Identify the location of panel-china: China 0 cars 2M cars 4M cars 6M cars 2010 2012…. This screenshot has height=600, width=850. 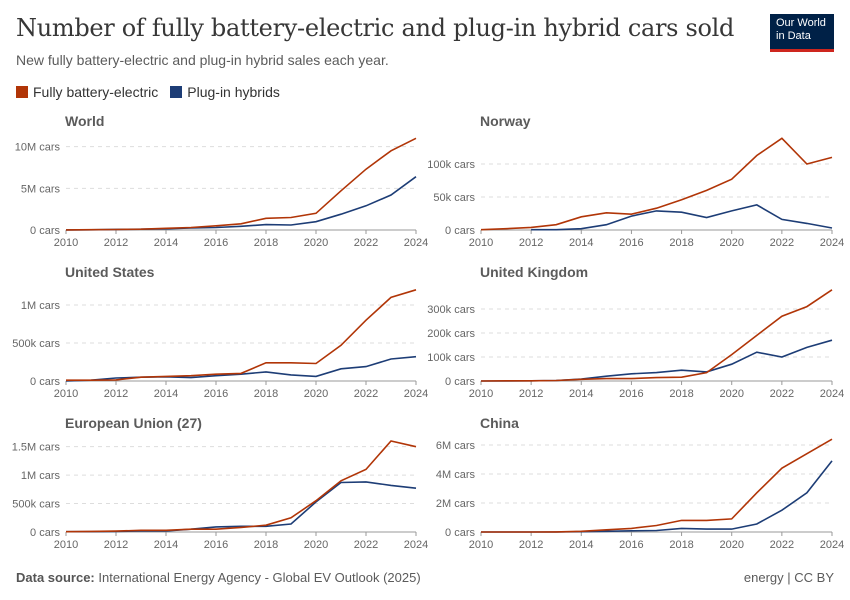
(640, 483).